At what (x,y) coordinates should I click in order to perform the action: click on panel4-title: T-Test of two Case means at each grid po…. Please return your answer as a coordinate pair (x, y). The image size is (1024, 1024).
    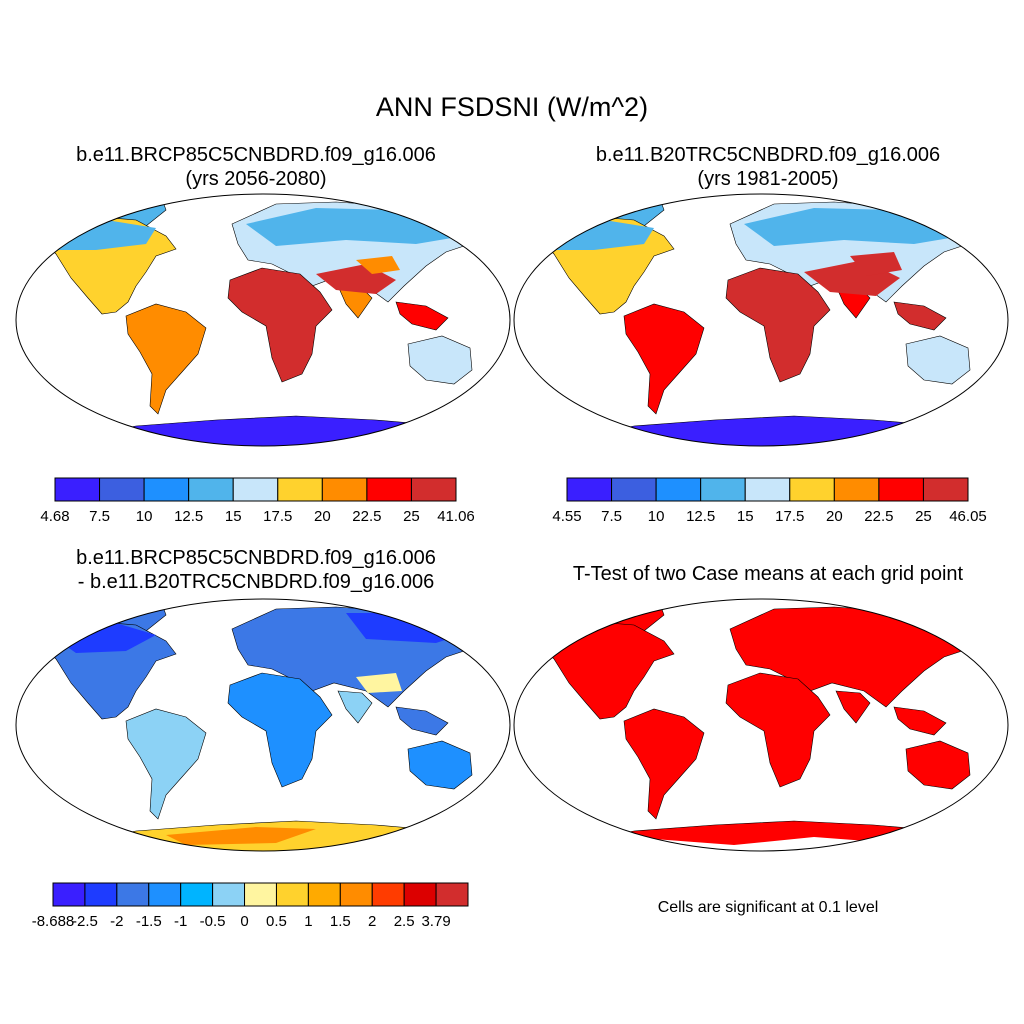
    Looking at the image, I should click on (768, 574).